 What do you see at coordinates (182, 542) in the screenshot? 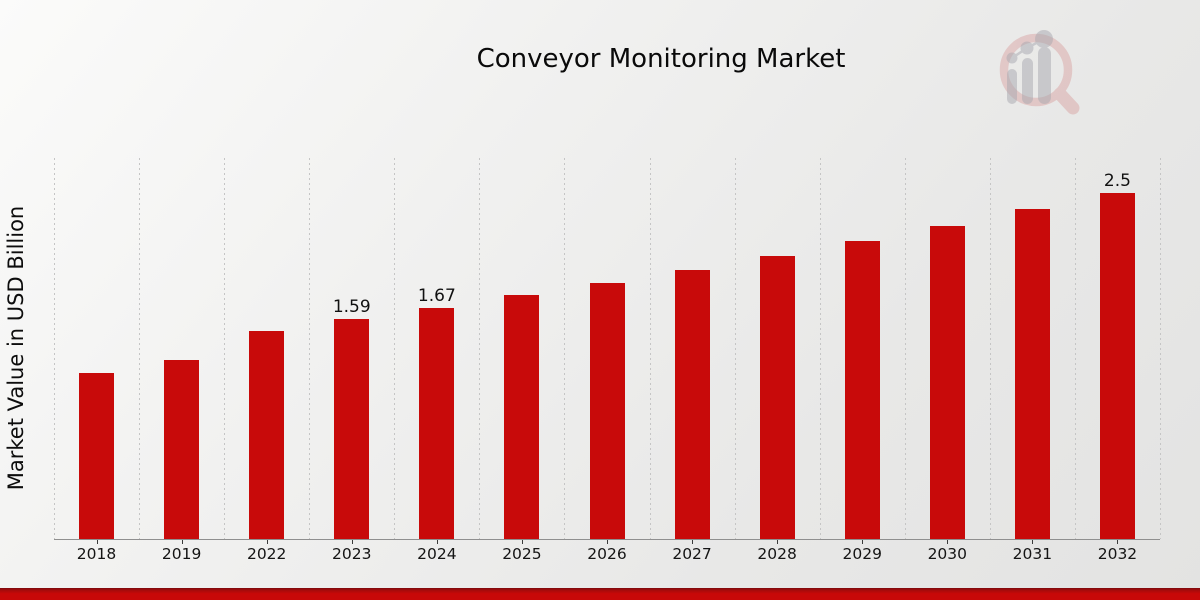
I see `x-tick-2019` at bounding box center [182, 542].